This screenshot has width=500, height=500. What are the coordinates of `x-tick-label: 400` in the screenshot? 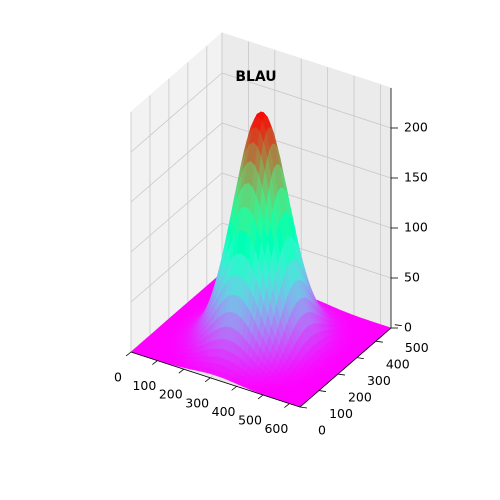 It's located at (224, 411).